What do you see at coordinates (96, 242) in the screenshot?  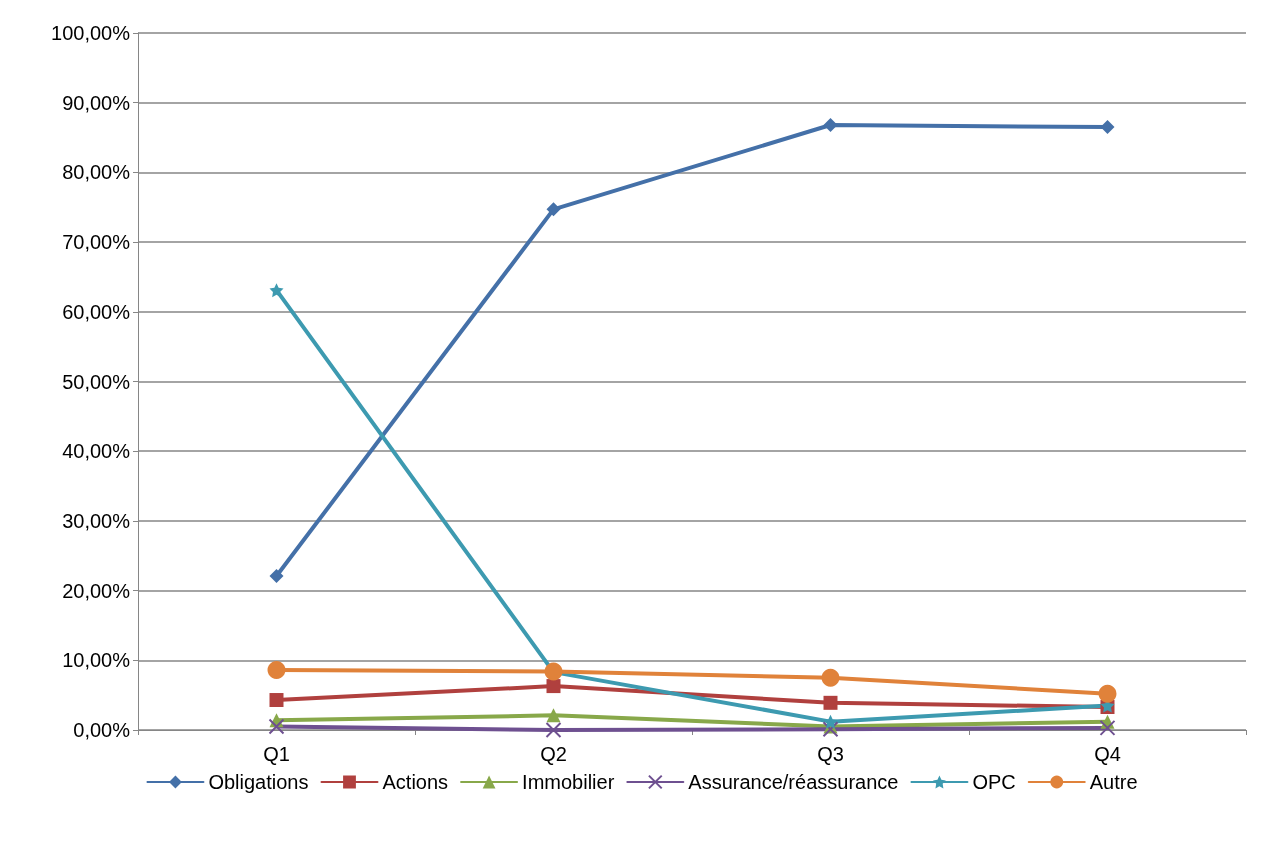 I see `y-tick-label: 70,00%` at bounding box center [96, 242].